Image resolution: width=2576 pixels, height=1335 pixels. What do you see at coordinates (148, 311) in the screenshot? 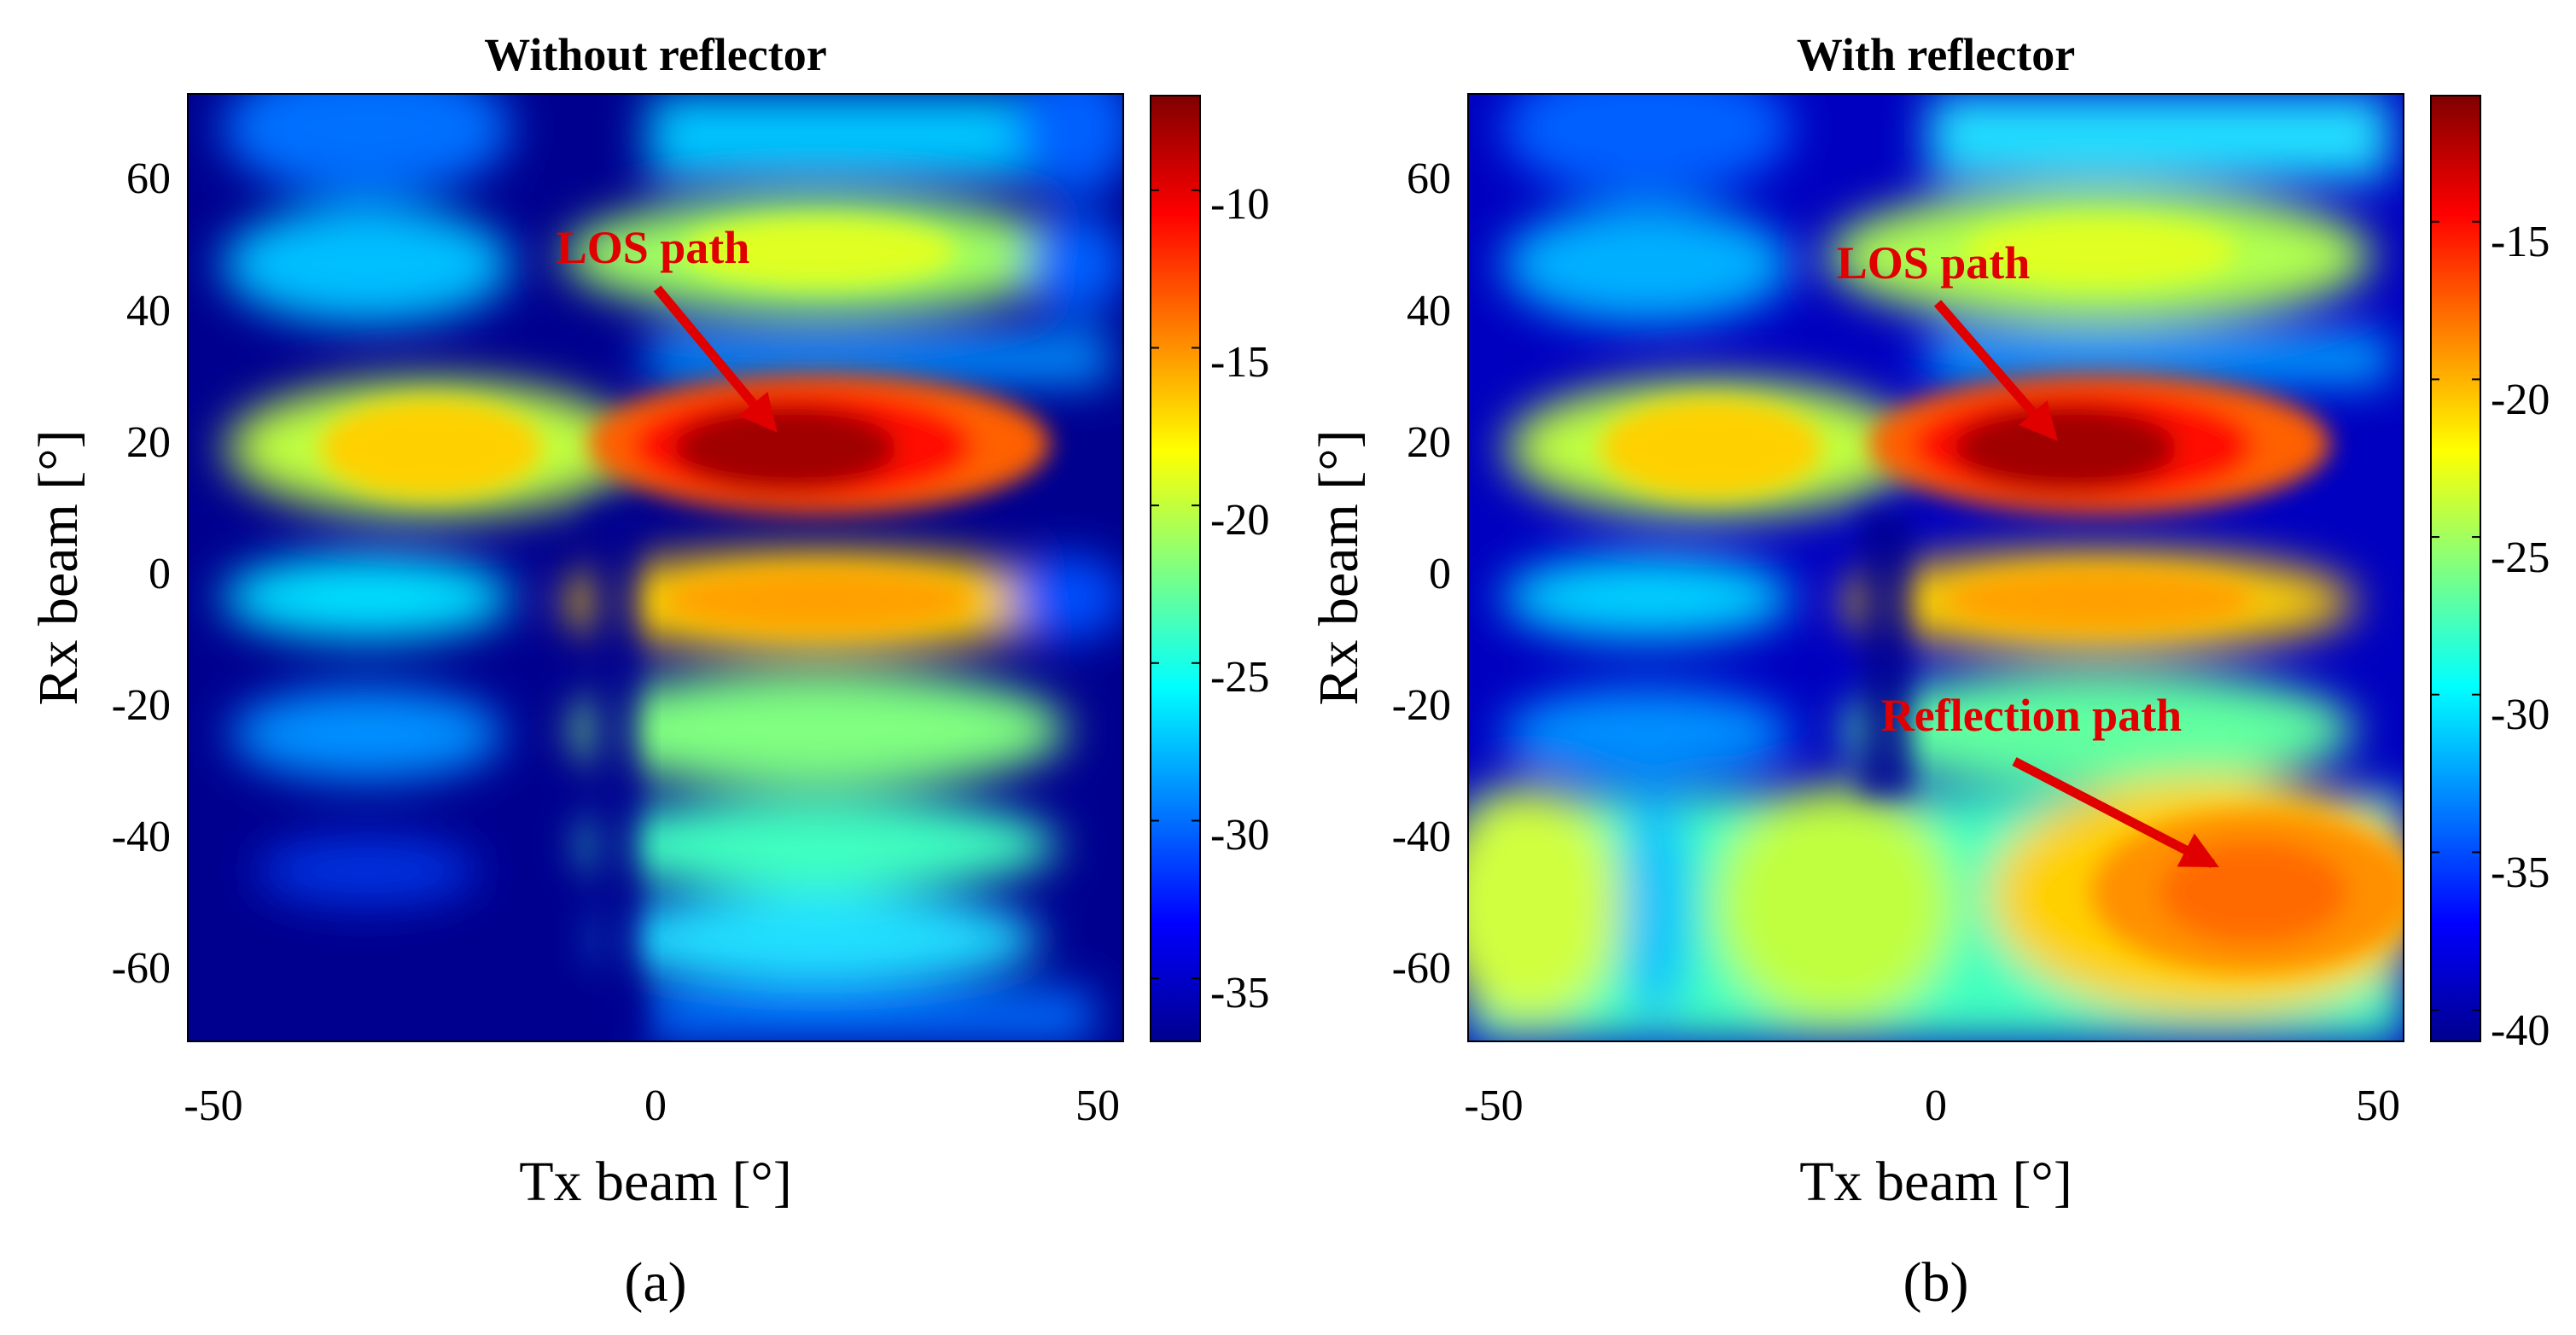
I see `panel-a-ytick: 40` at bounding box center [148, 311].